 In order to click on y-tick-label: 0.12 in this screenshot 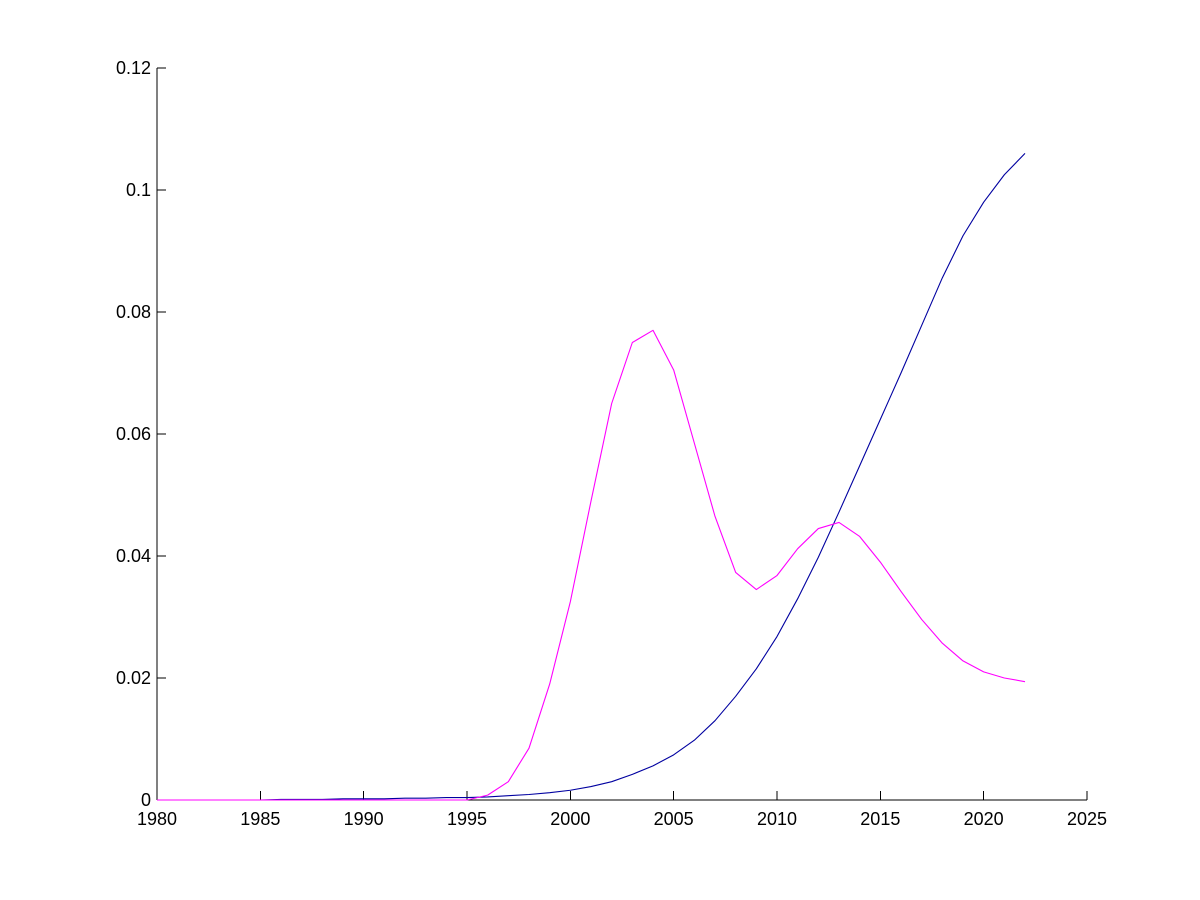, I will do `click(133, 68)`.